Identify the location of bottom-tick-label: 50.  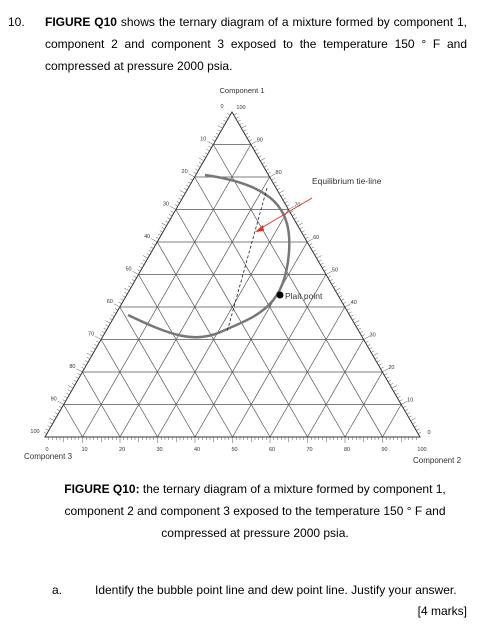
(234, 450).